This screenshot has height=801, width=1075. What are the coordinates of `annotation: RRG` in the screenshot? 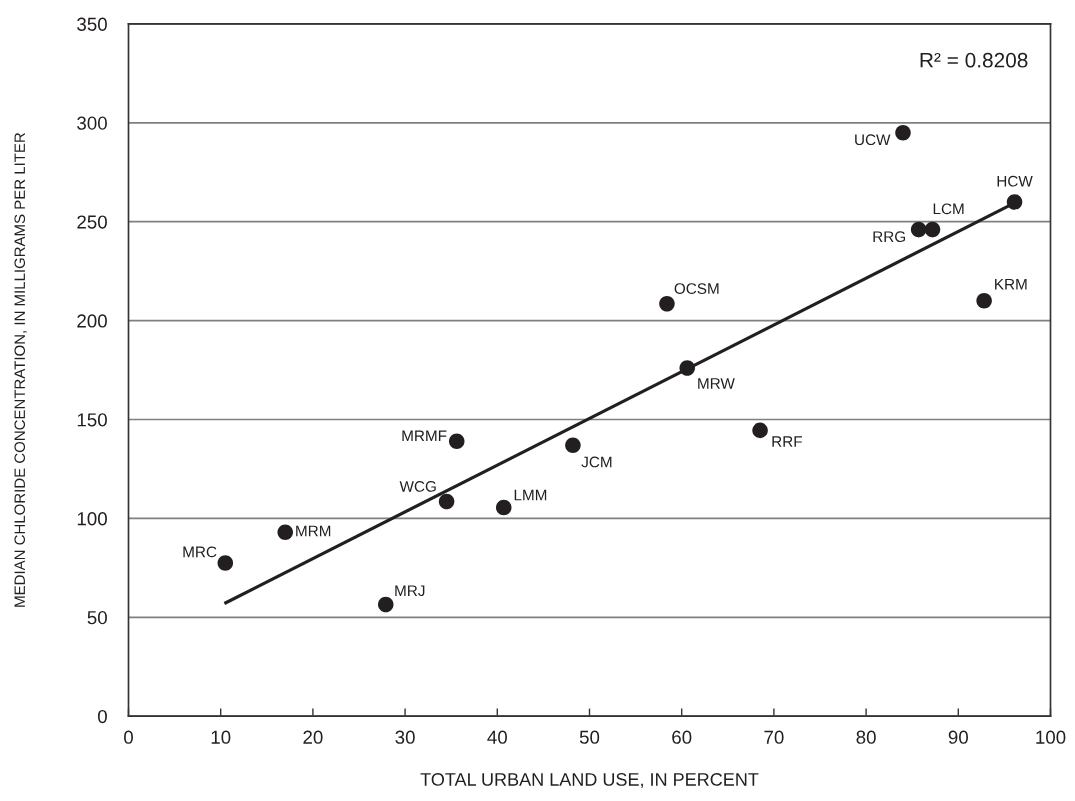 It's located at (889, 237).